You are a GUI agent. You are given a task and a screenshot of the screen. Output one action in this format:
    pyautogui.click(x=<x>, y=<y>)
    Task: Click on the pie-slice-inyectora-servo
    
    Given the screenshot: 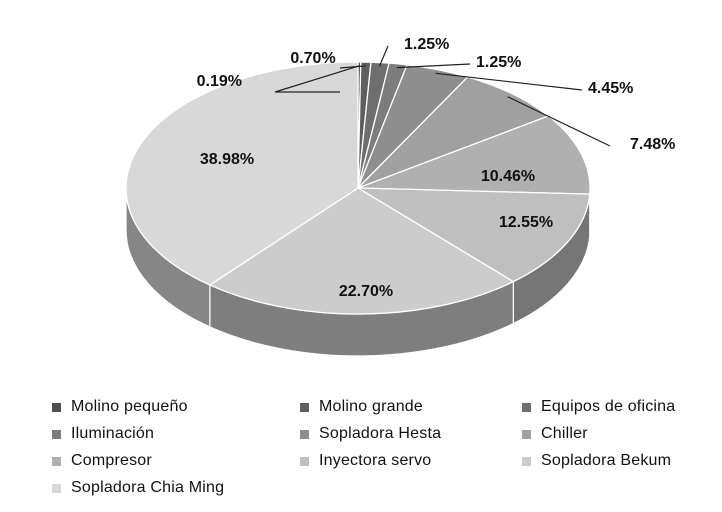 What is the action you would take?
    pyautogui.click(x=473, y=235)
    